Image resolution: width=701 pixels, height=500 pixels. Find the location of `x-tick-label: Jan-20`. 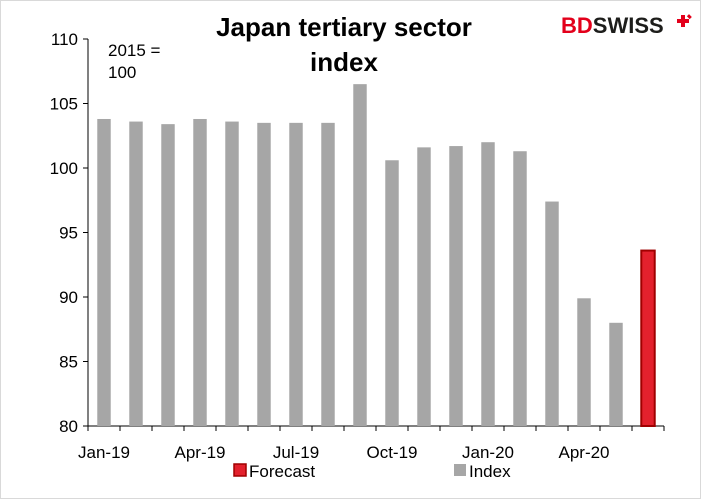

x-tick-label: Jan-20 is located at coordinates (488, 452).